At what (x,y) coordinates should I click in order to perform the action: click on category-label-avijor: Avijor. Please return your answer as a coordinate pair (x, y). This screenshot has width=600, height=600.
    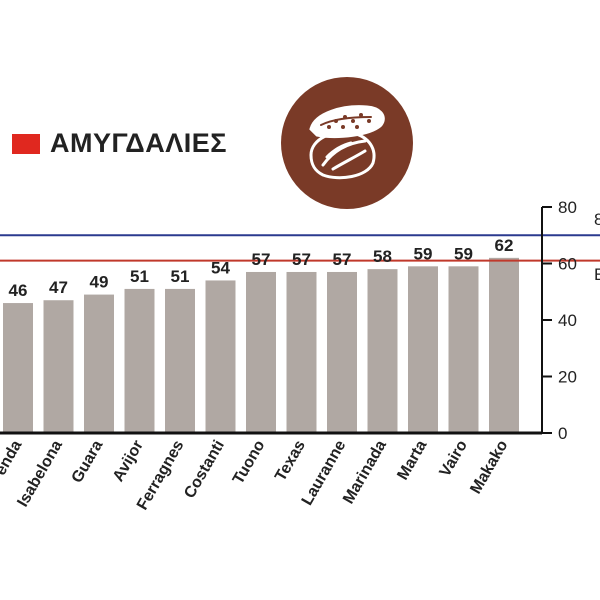
    Looking at the image, I should click on (128, 461).